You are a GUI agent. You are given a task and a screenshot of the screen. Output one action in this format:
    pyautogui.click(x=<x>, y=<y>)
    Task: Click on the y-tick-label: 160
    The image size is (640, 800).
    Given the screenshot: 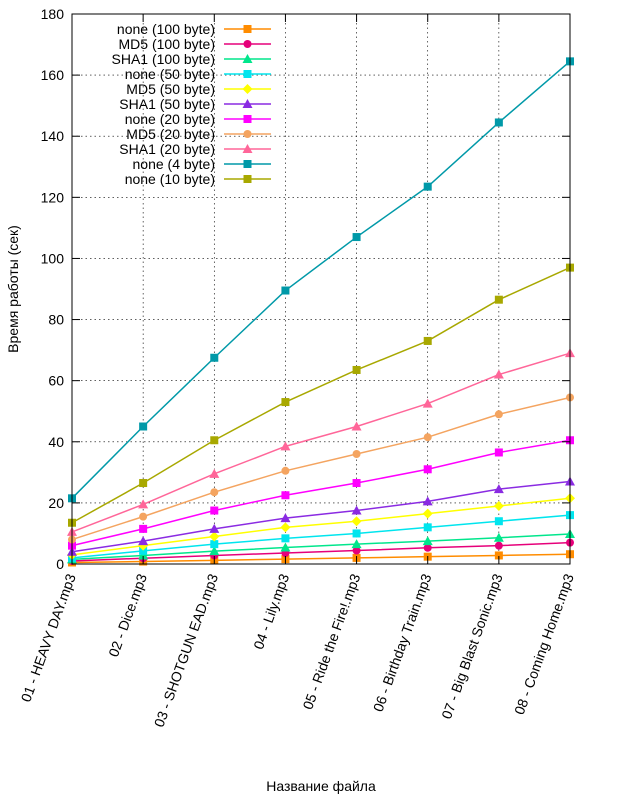 What is the action you would take?
    pyautogui.click(x=53, y=75)
    